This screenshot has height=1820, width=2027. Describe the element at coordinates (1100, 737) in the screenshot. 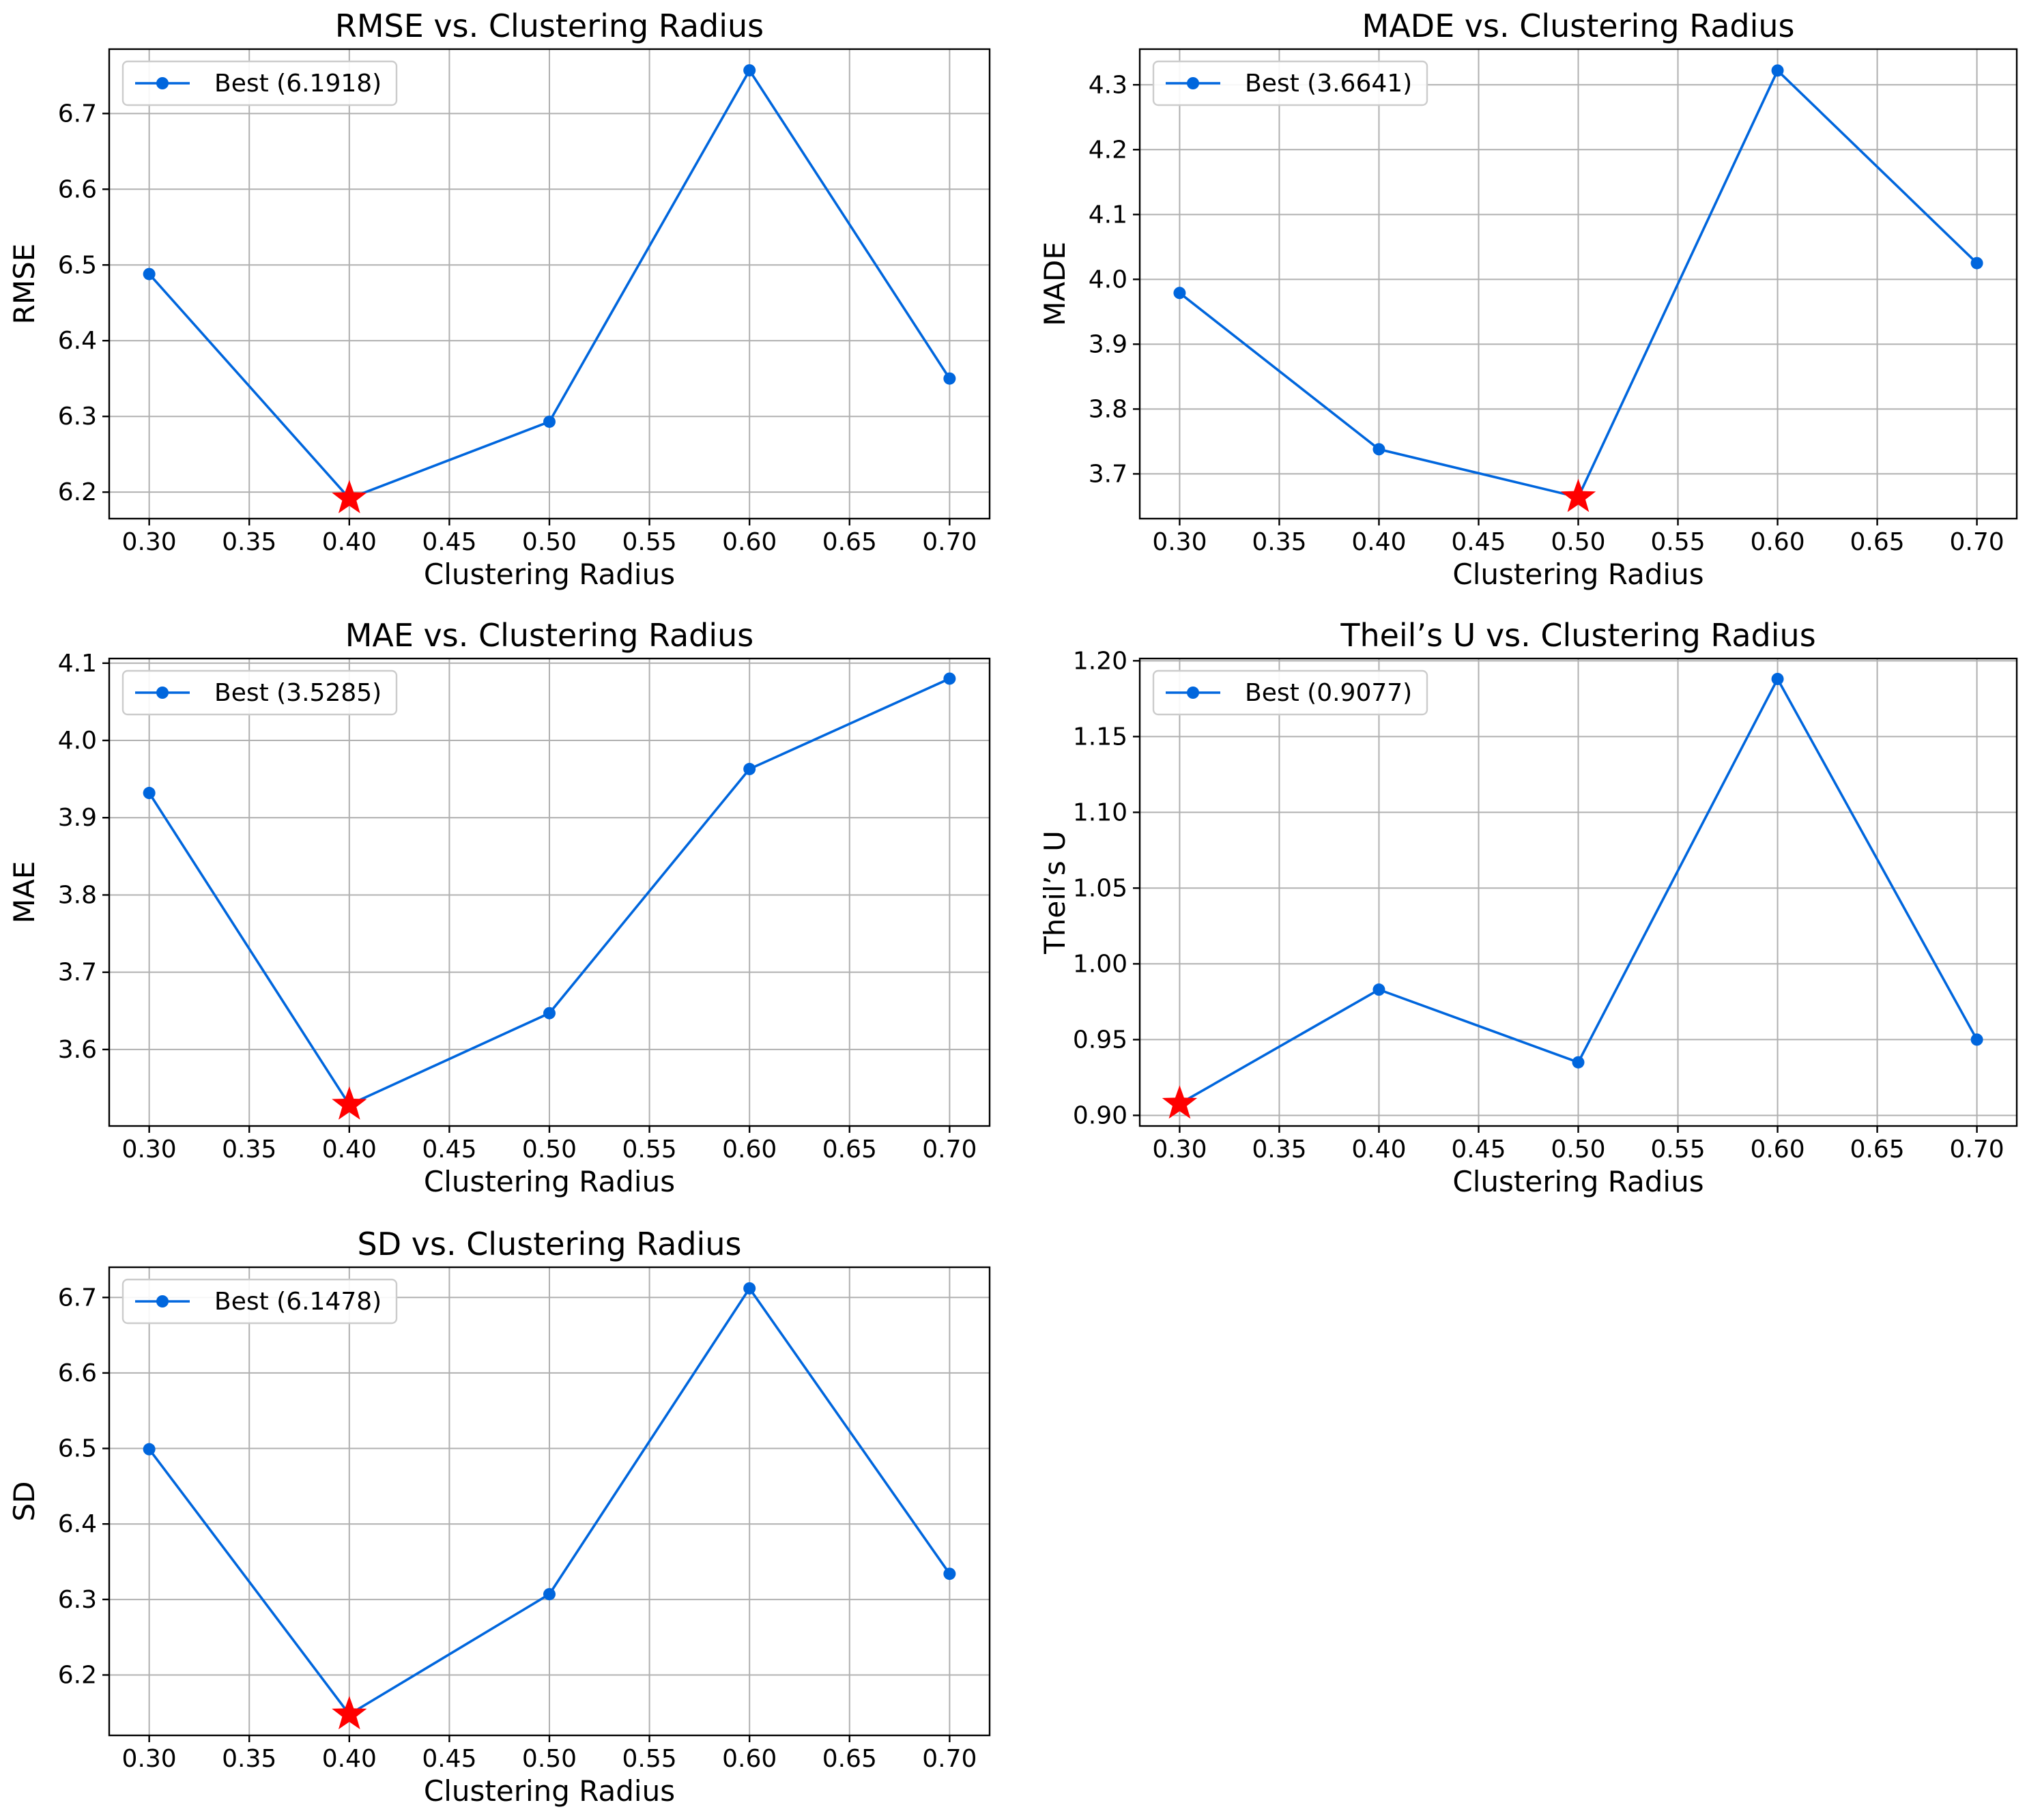

I see `y-tick-label: 1.15` at that location.